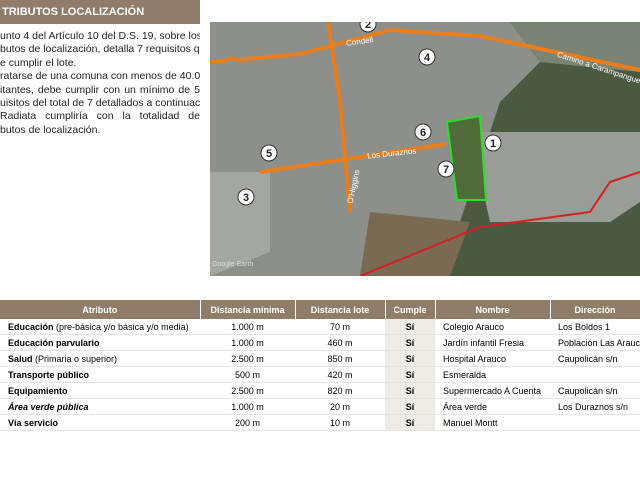 Image resolution: width=640 pixels, height=480 pixels. Describe the element at coordinates (492, 374) in the screenshot. I see `table-cell: Esmeralda` at that location.